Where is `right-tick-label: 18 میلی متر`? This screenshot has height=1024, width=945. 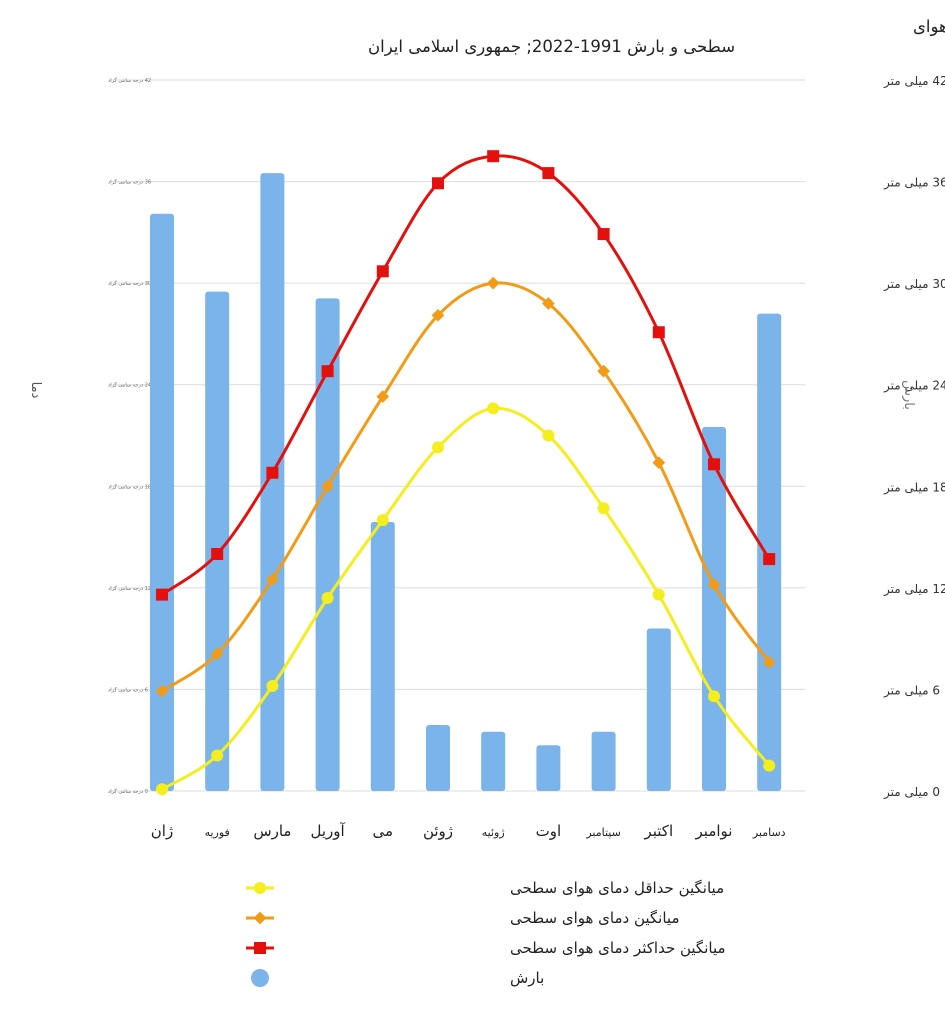
right-tick-label: 18 میلی متر is located at coordinates (914, 487).